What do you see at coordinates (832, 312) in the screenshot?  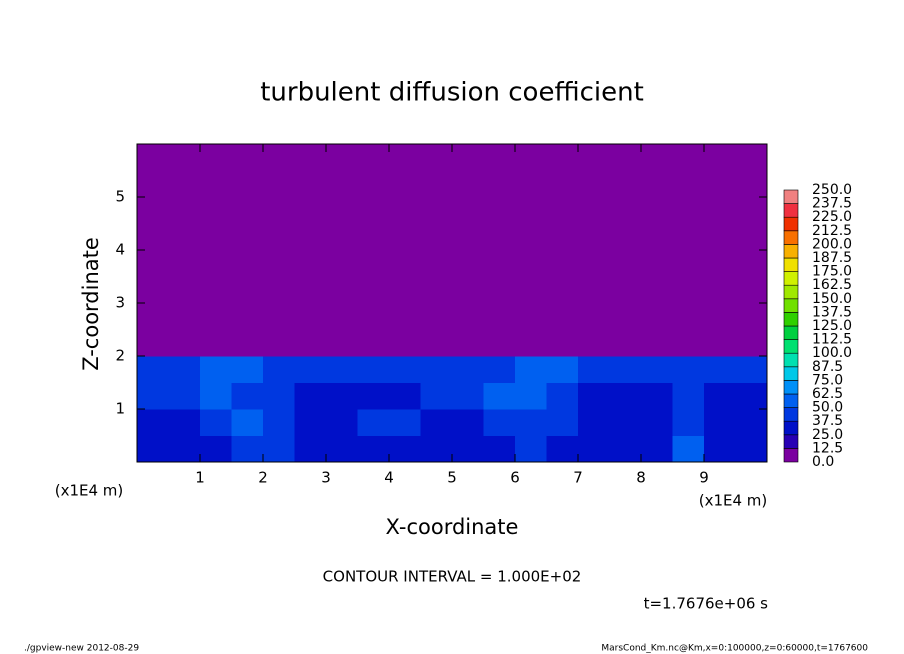 I see `colorbar-label: 137.5` at bounding box center [832, 312].